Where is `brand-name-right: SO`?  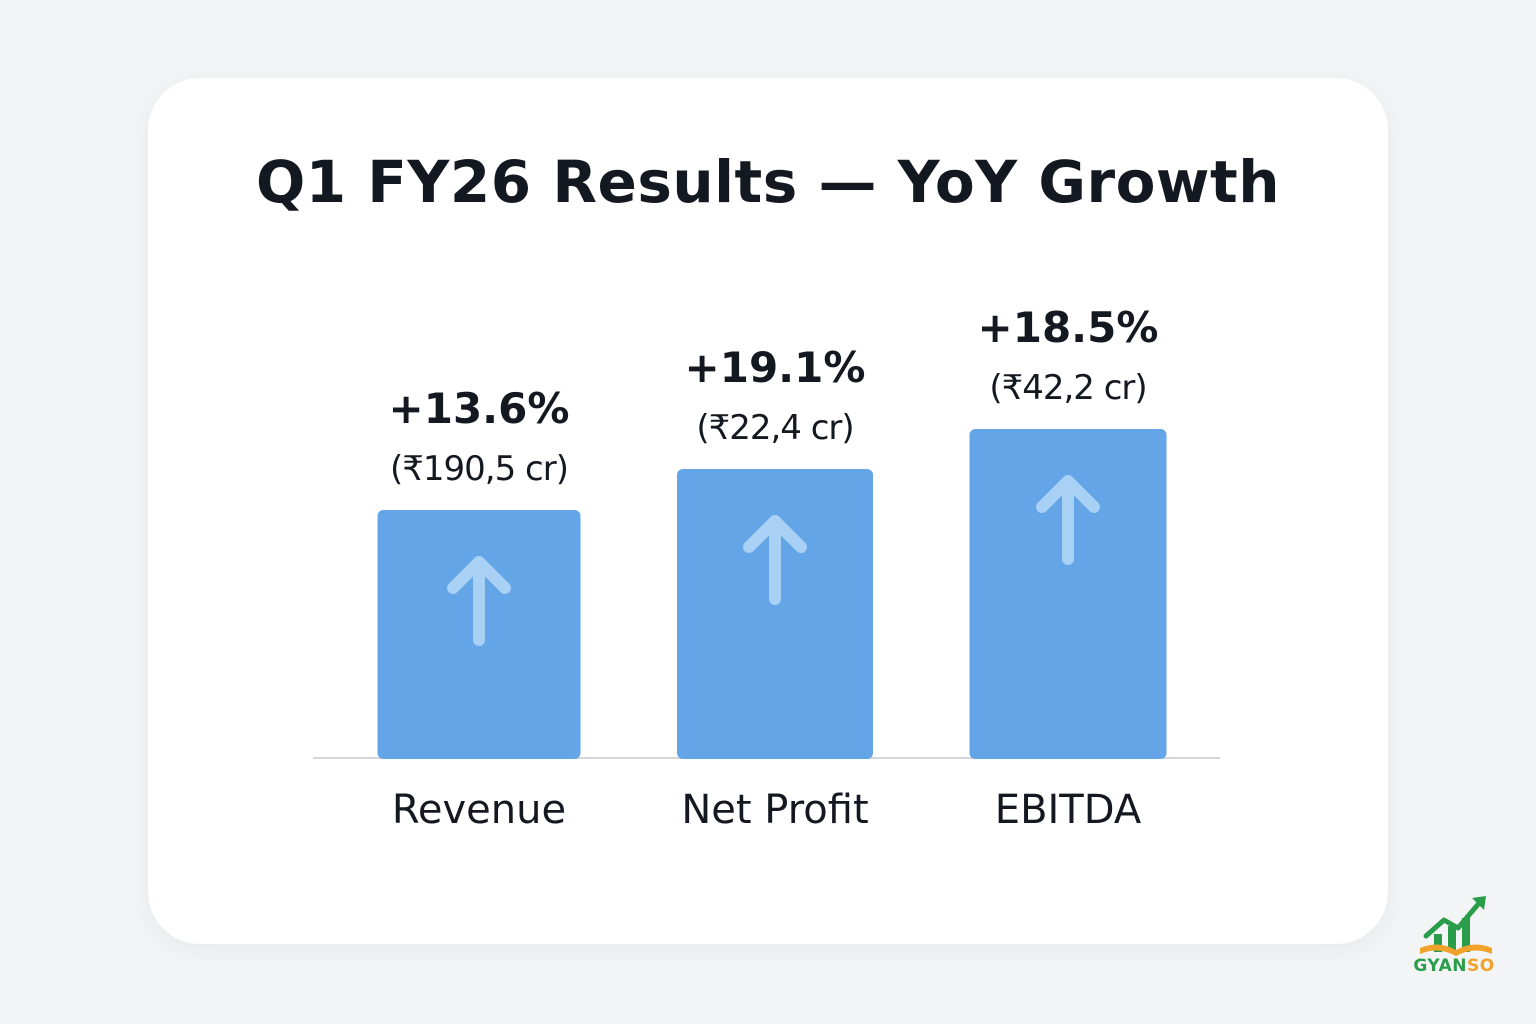
brand-name-right: SO is located at coordinates (1480, 966).